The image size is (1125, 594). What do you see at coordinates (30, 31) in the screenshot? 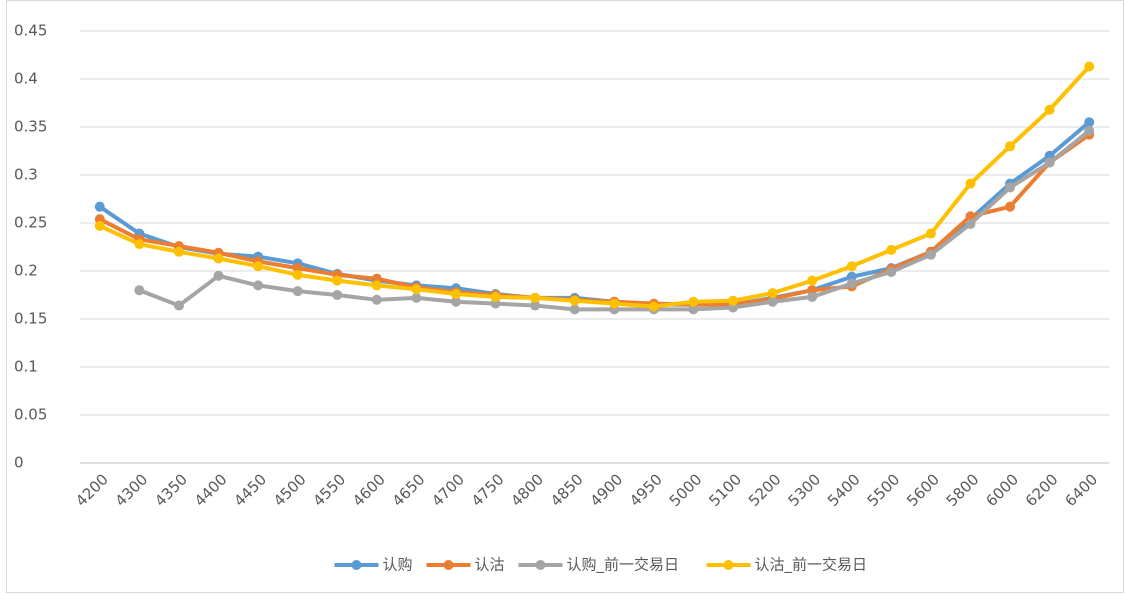
I see `y-tick-label: 0.45` at bounding box center [30, 31].